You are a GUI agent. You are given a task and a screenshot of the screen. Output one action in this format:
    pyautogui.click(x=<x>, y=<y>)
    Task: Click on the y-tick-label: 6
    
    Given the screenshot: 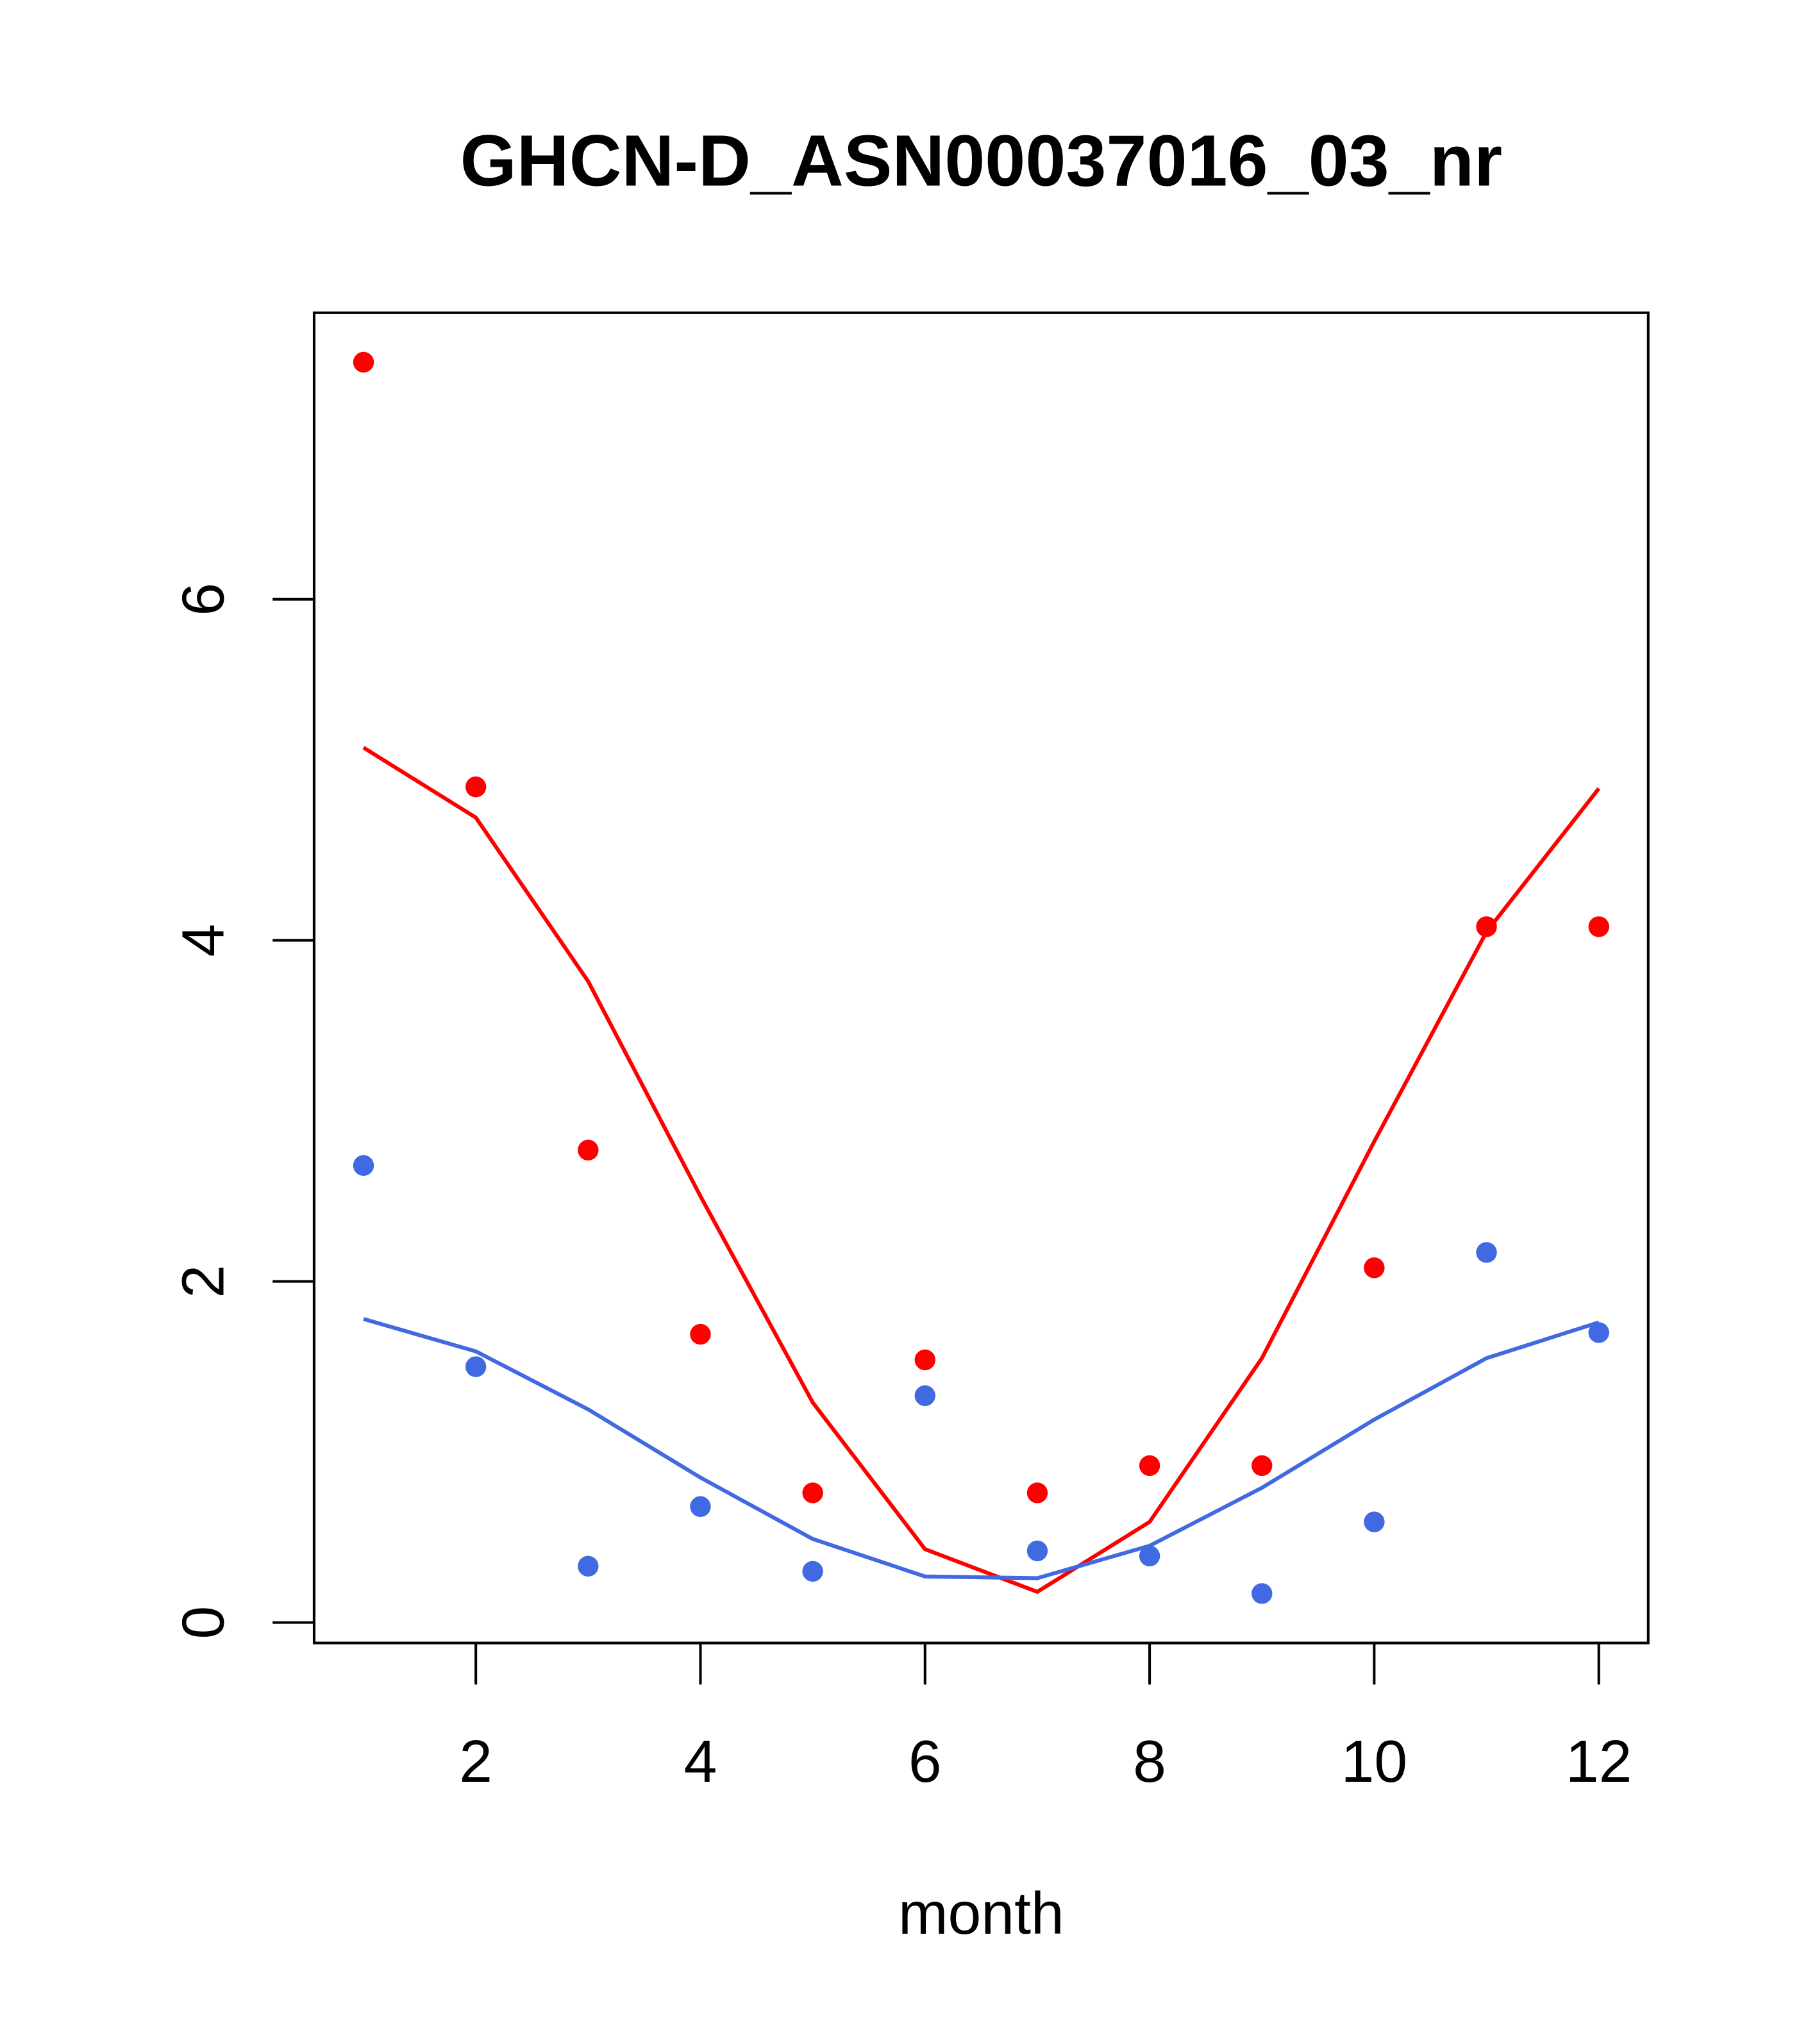 What is the action you would take?
    pyautogui.click(x=202, y=600)
    